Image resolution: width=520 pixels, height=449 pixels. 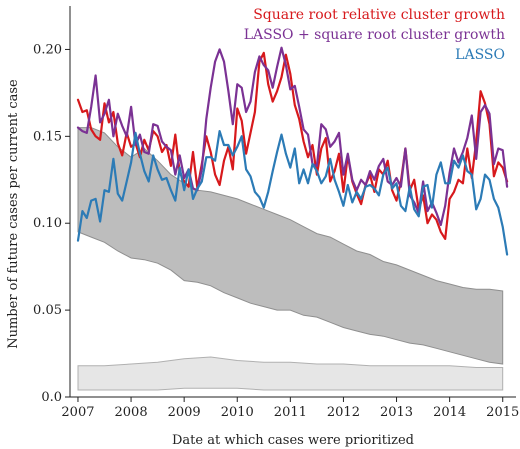 What do you see at coordinates (502, 412) in the screenshot?
I see `x-tick-label: 2015` at bounding box center [502, 412].